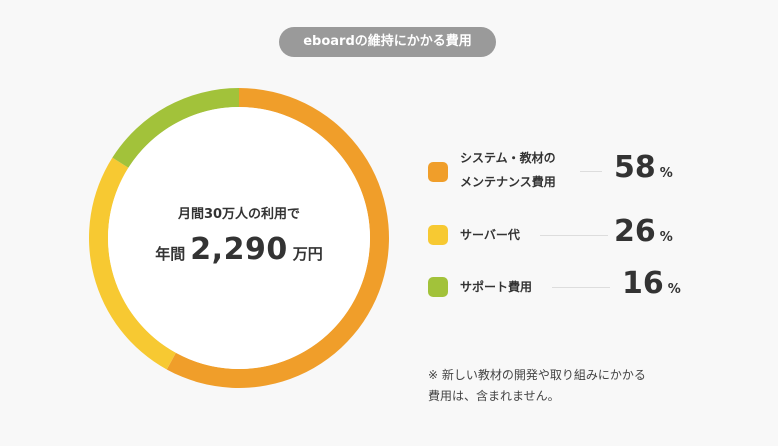 The height and width of the screenshot is (446, 778). I want to click on center-amount: 2,290, so click(239, 249).